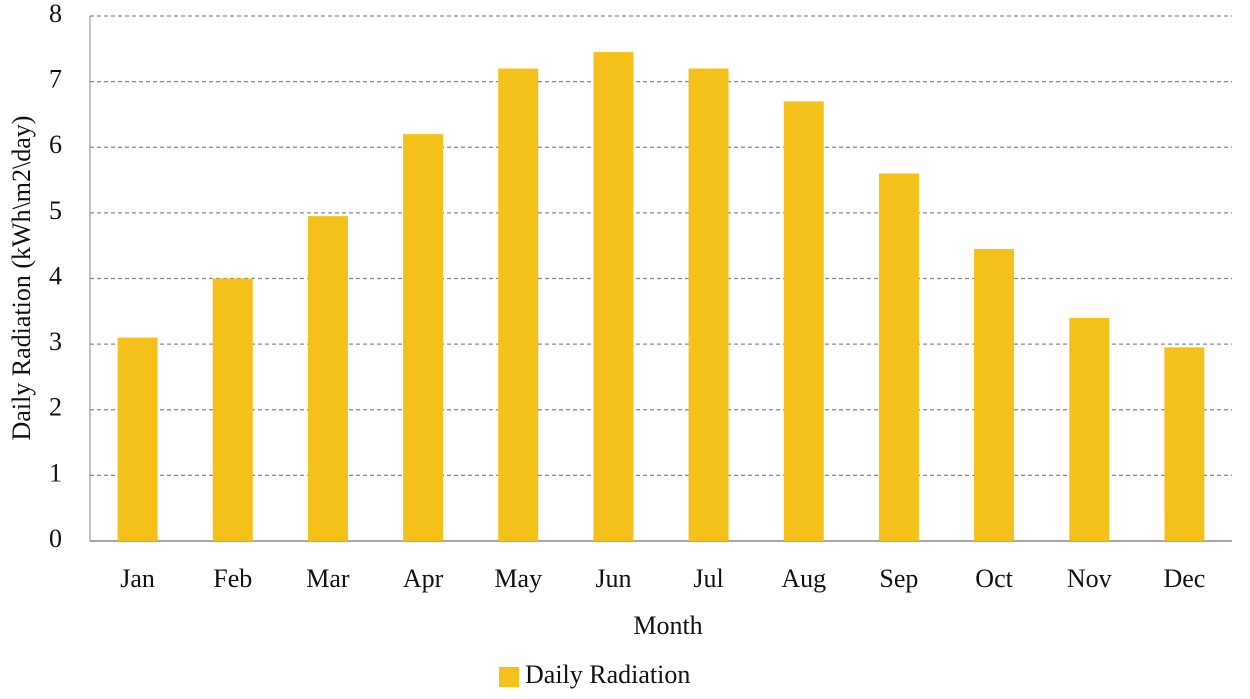 The image size is (1250, 699). Describe the element at coordinates (607, 674) in the screenshot. I see `legend-label: Daily Radiation` at that location.